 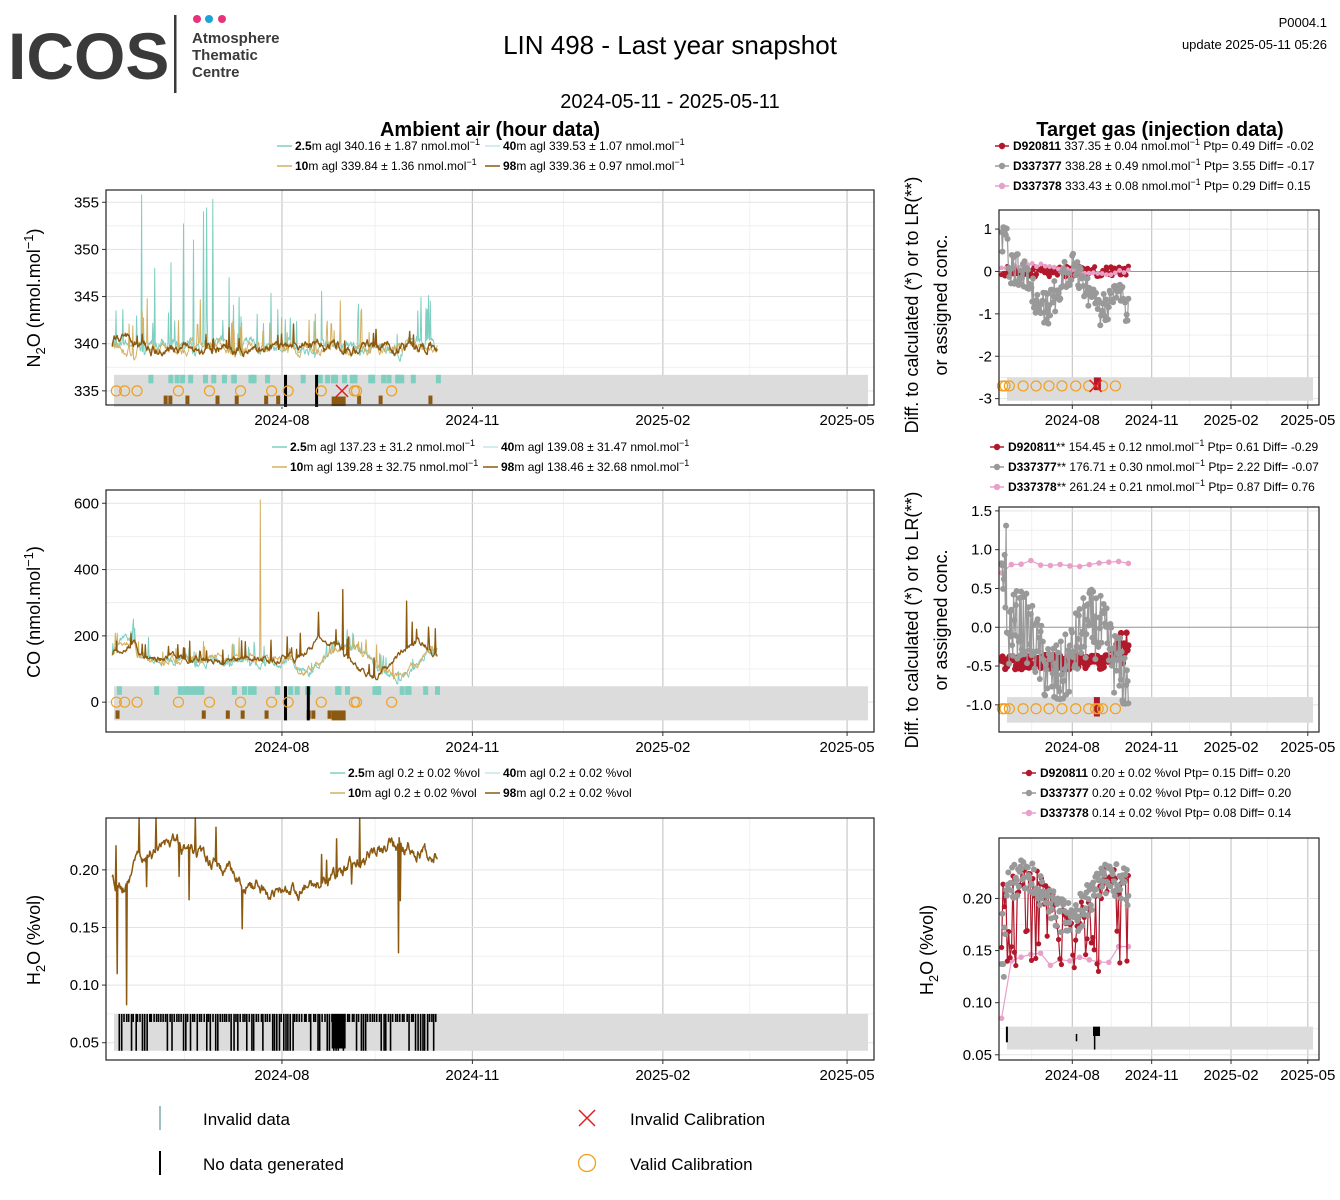 I want to click on n2o-panel-bg, so click(x=490, y=297).